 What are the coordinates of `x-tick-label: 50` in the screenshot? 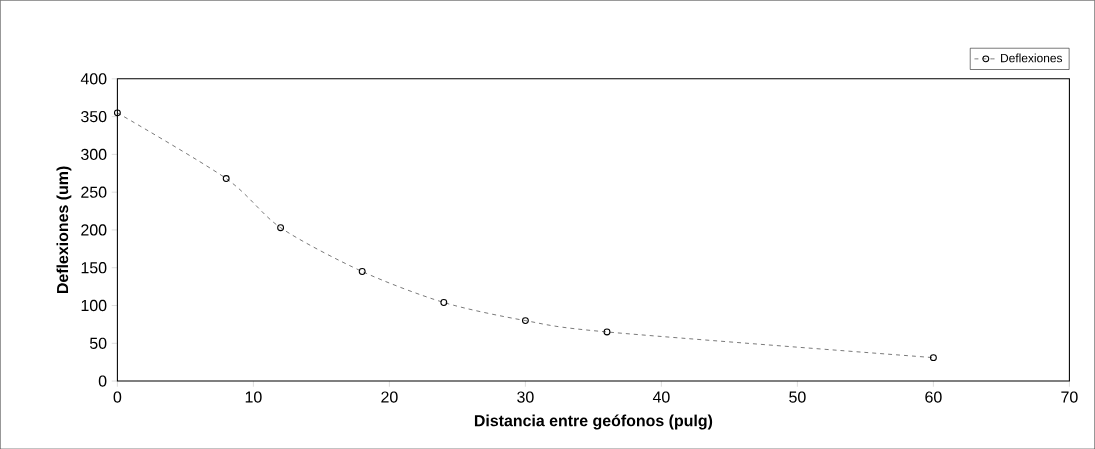 It's located at (797, 397).